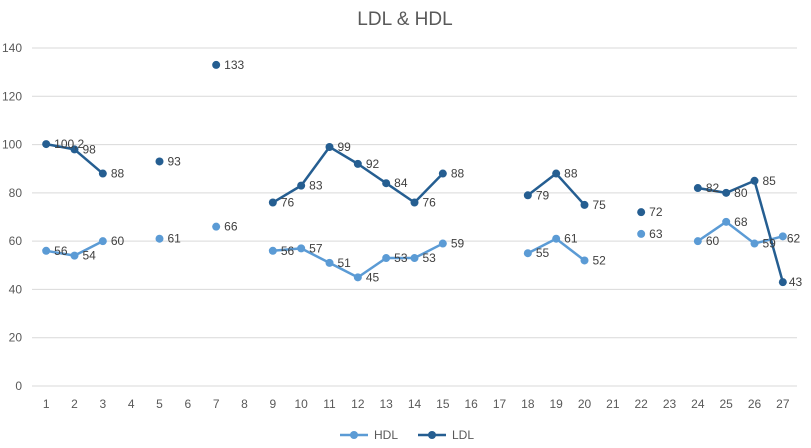 This screenshot has width=811, height=448. Describe the element at coordinates (175, 239) in the screenshot. I see `hdl-data-label-5: 61` at that location.